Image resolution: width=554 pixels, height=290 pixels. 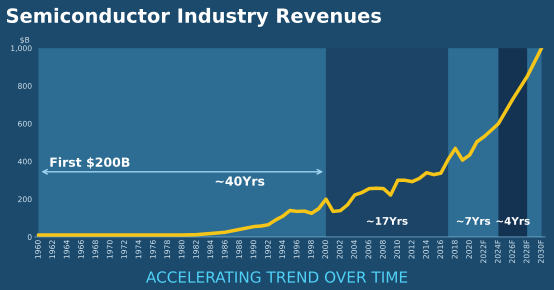 I want to click on band-label: ~40Yrs, so click(x=240, y=181).